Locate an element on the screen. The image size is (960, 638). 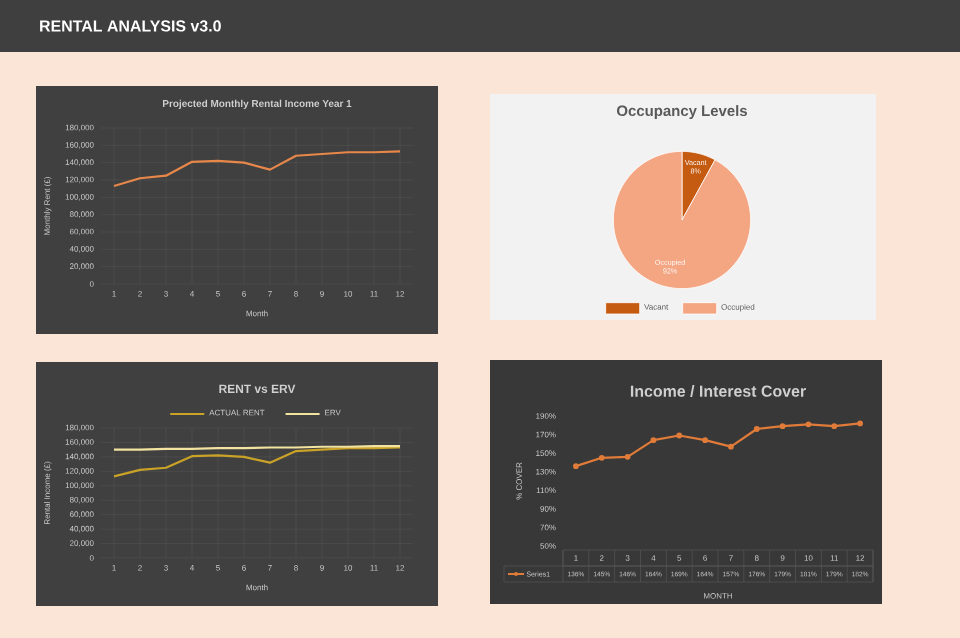
line-series is located at coordinates (257, 169).